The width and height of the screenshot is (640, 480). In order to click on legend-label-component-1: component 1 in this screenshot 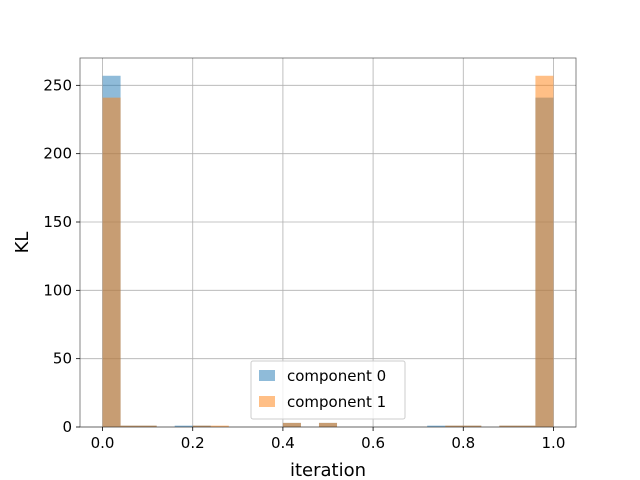, I will do `click(336, 402)`.